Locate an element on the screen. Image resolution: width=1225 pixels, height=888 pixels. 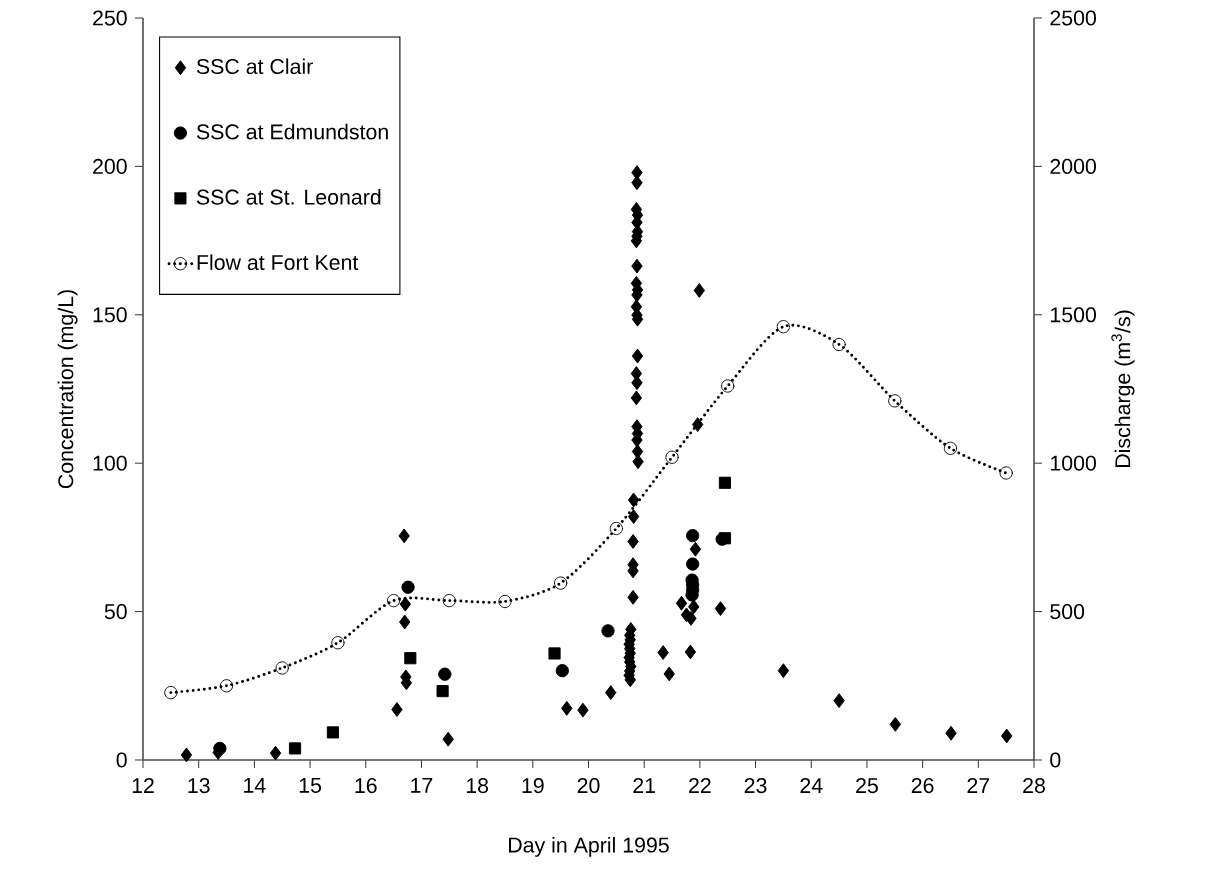
y-tick-label: 200 is located at coordinates (110, 166).